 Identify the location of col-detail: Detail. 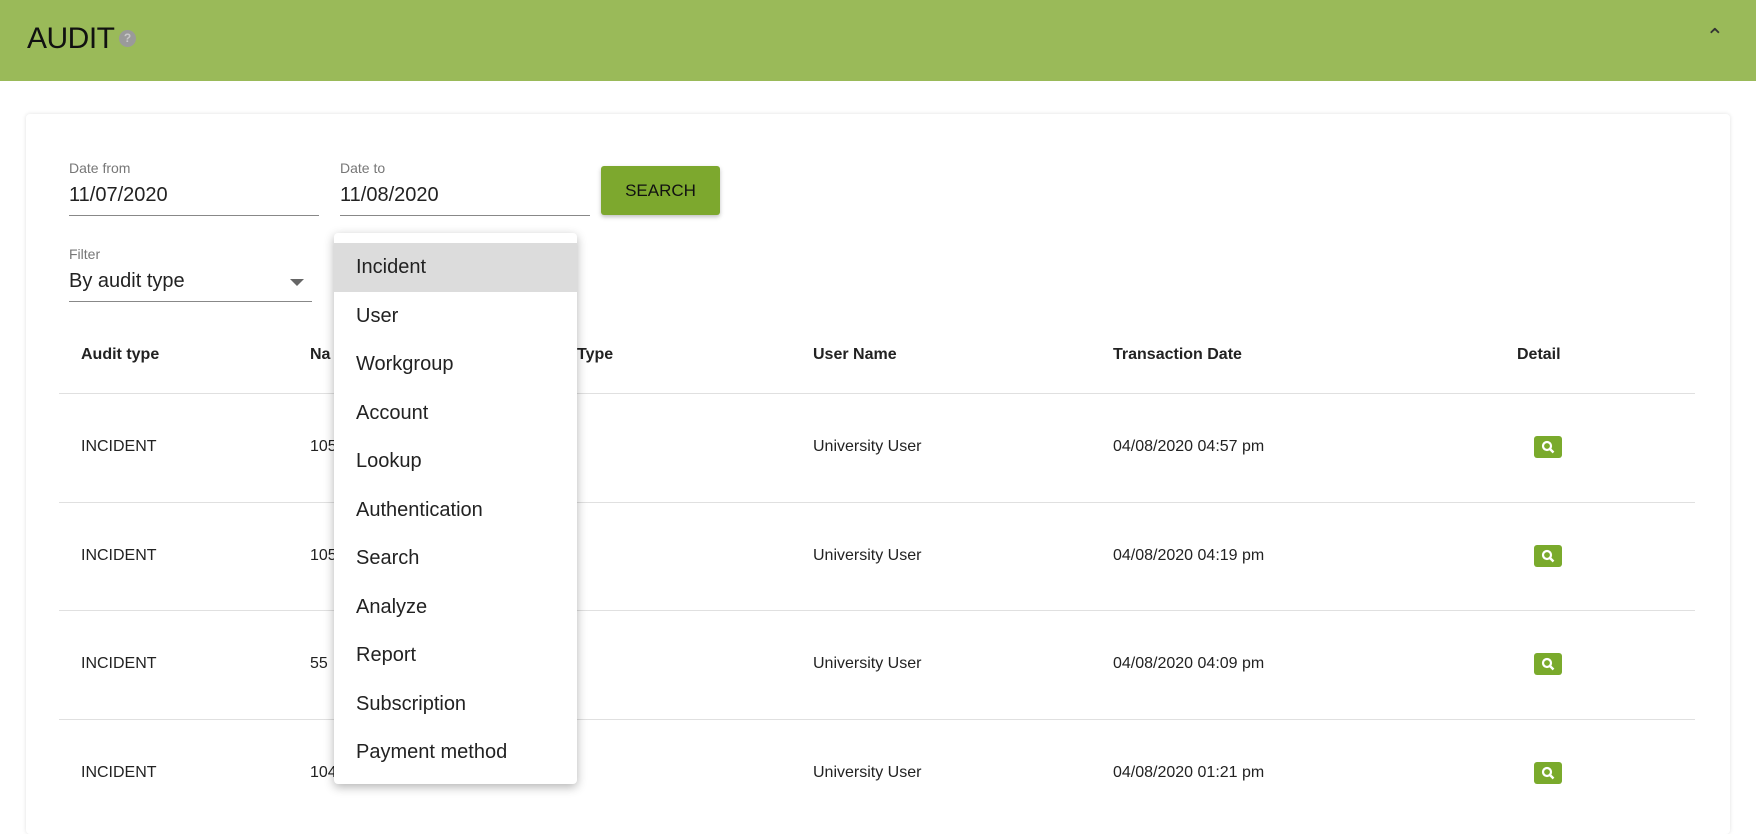
(1539, 354).